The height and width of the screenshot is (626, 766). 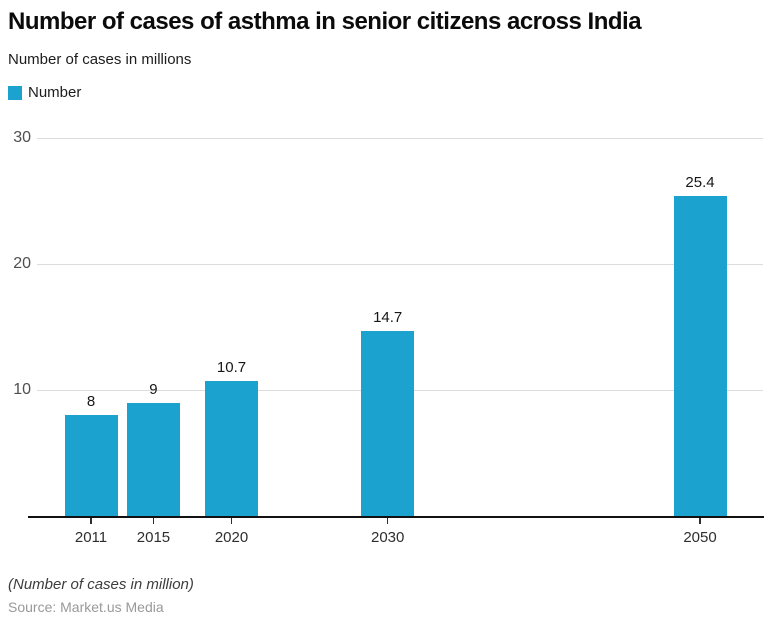 What do you see at coordinates (153, 537) in the screenshot?
I see `x-axis-tick-label: 2015` at bounding box center [153, 537].